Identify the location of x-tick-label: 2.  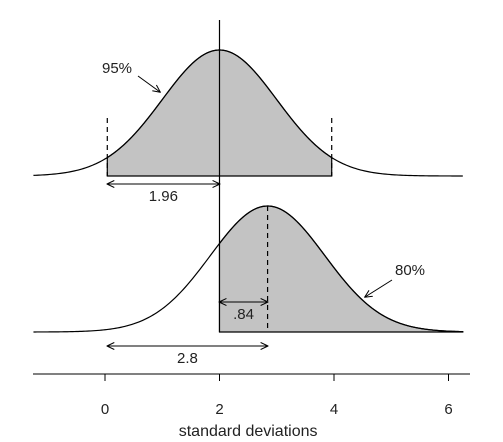
(219, 409).